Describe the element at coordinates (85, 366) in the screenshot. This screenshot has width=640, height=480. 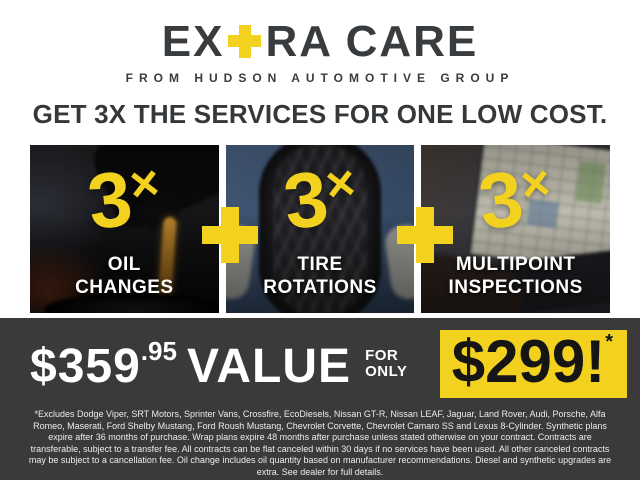
I see `value-dollars: $359` at that location.